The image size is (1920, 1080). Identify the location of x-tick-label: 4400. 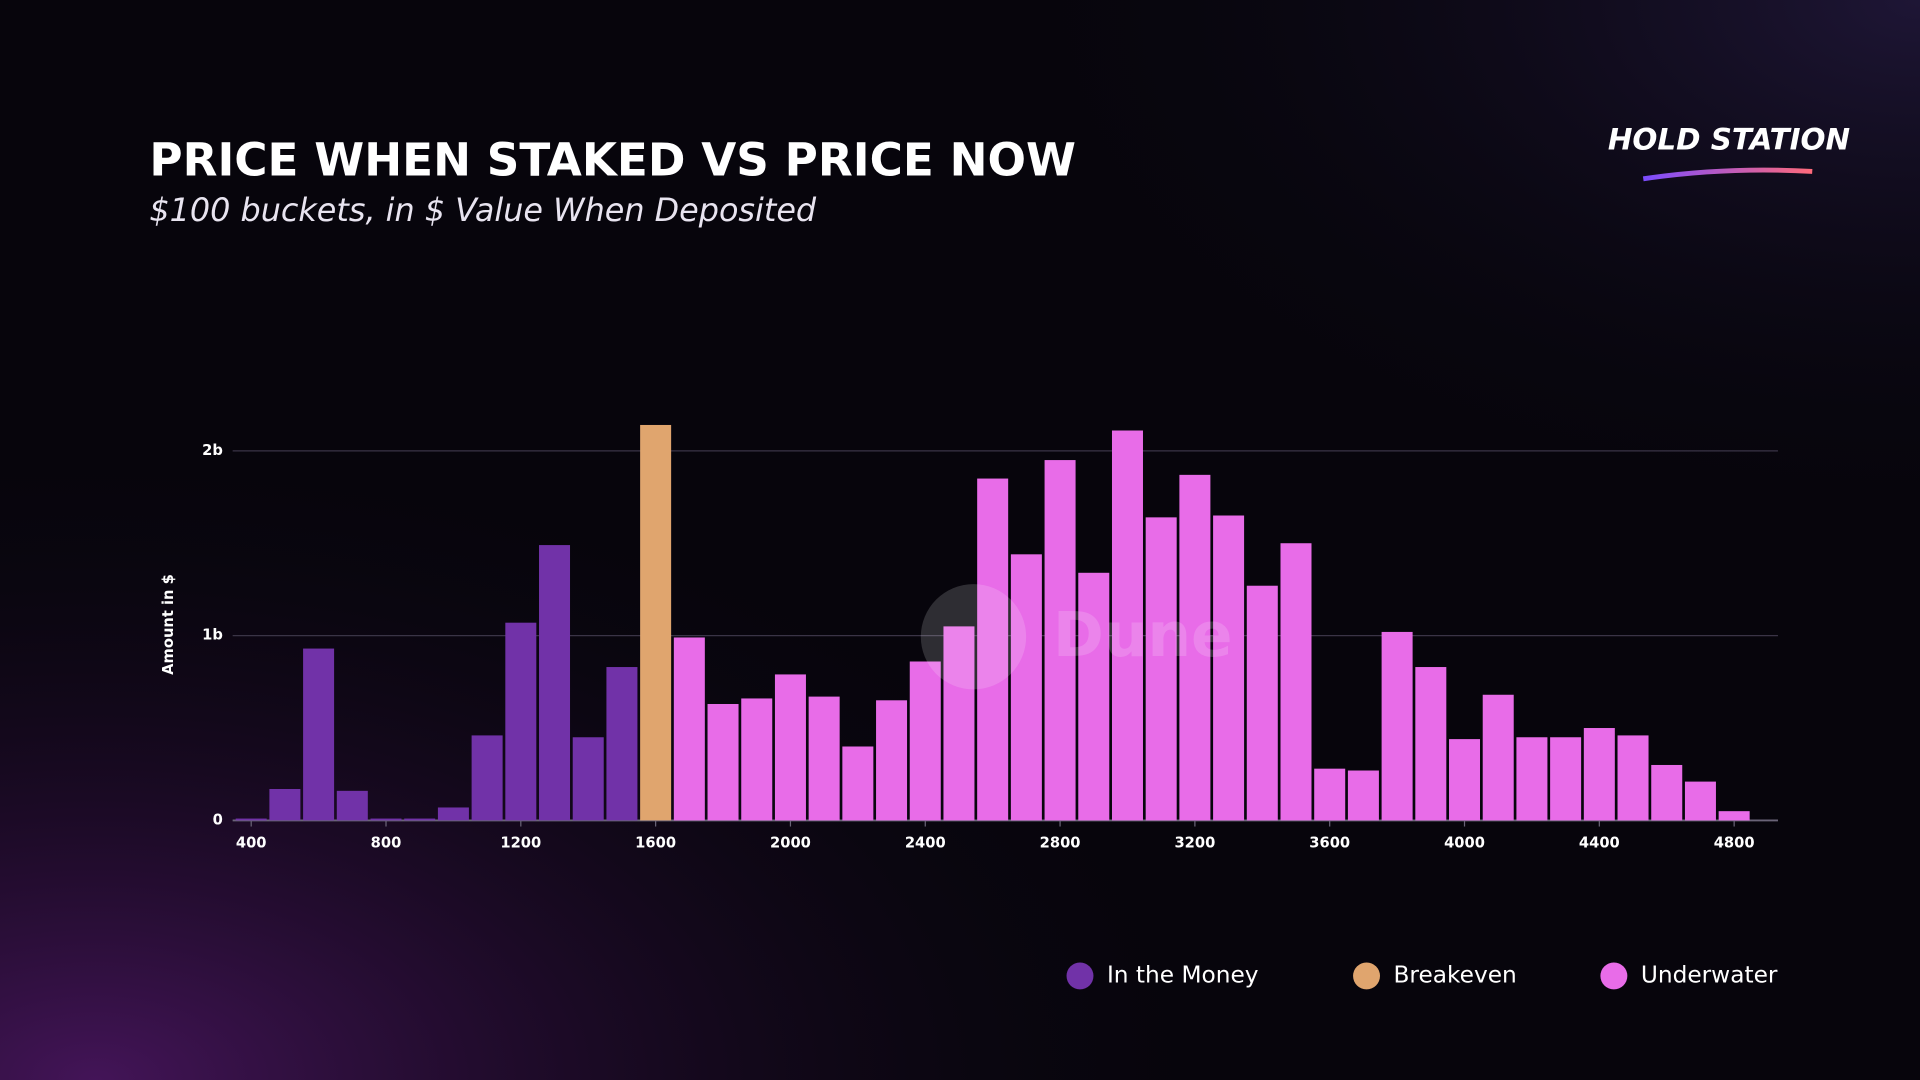
(1599, 843).